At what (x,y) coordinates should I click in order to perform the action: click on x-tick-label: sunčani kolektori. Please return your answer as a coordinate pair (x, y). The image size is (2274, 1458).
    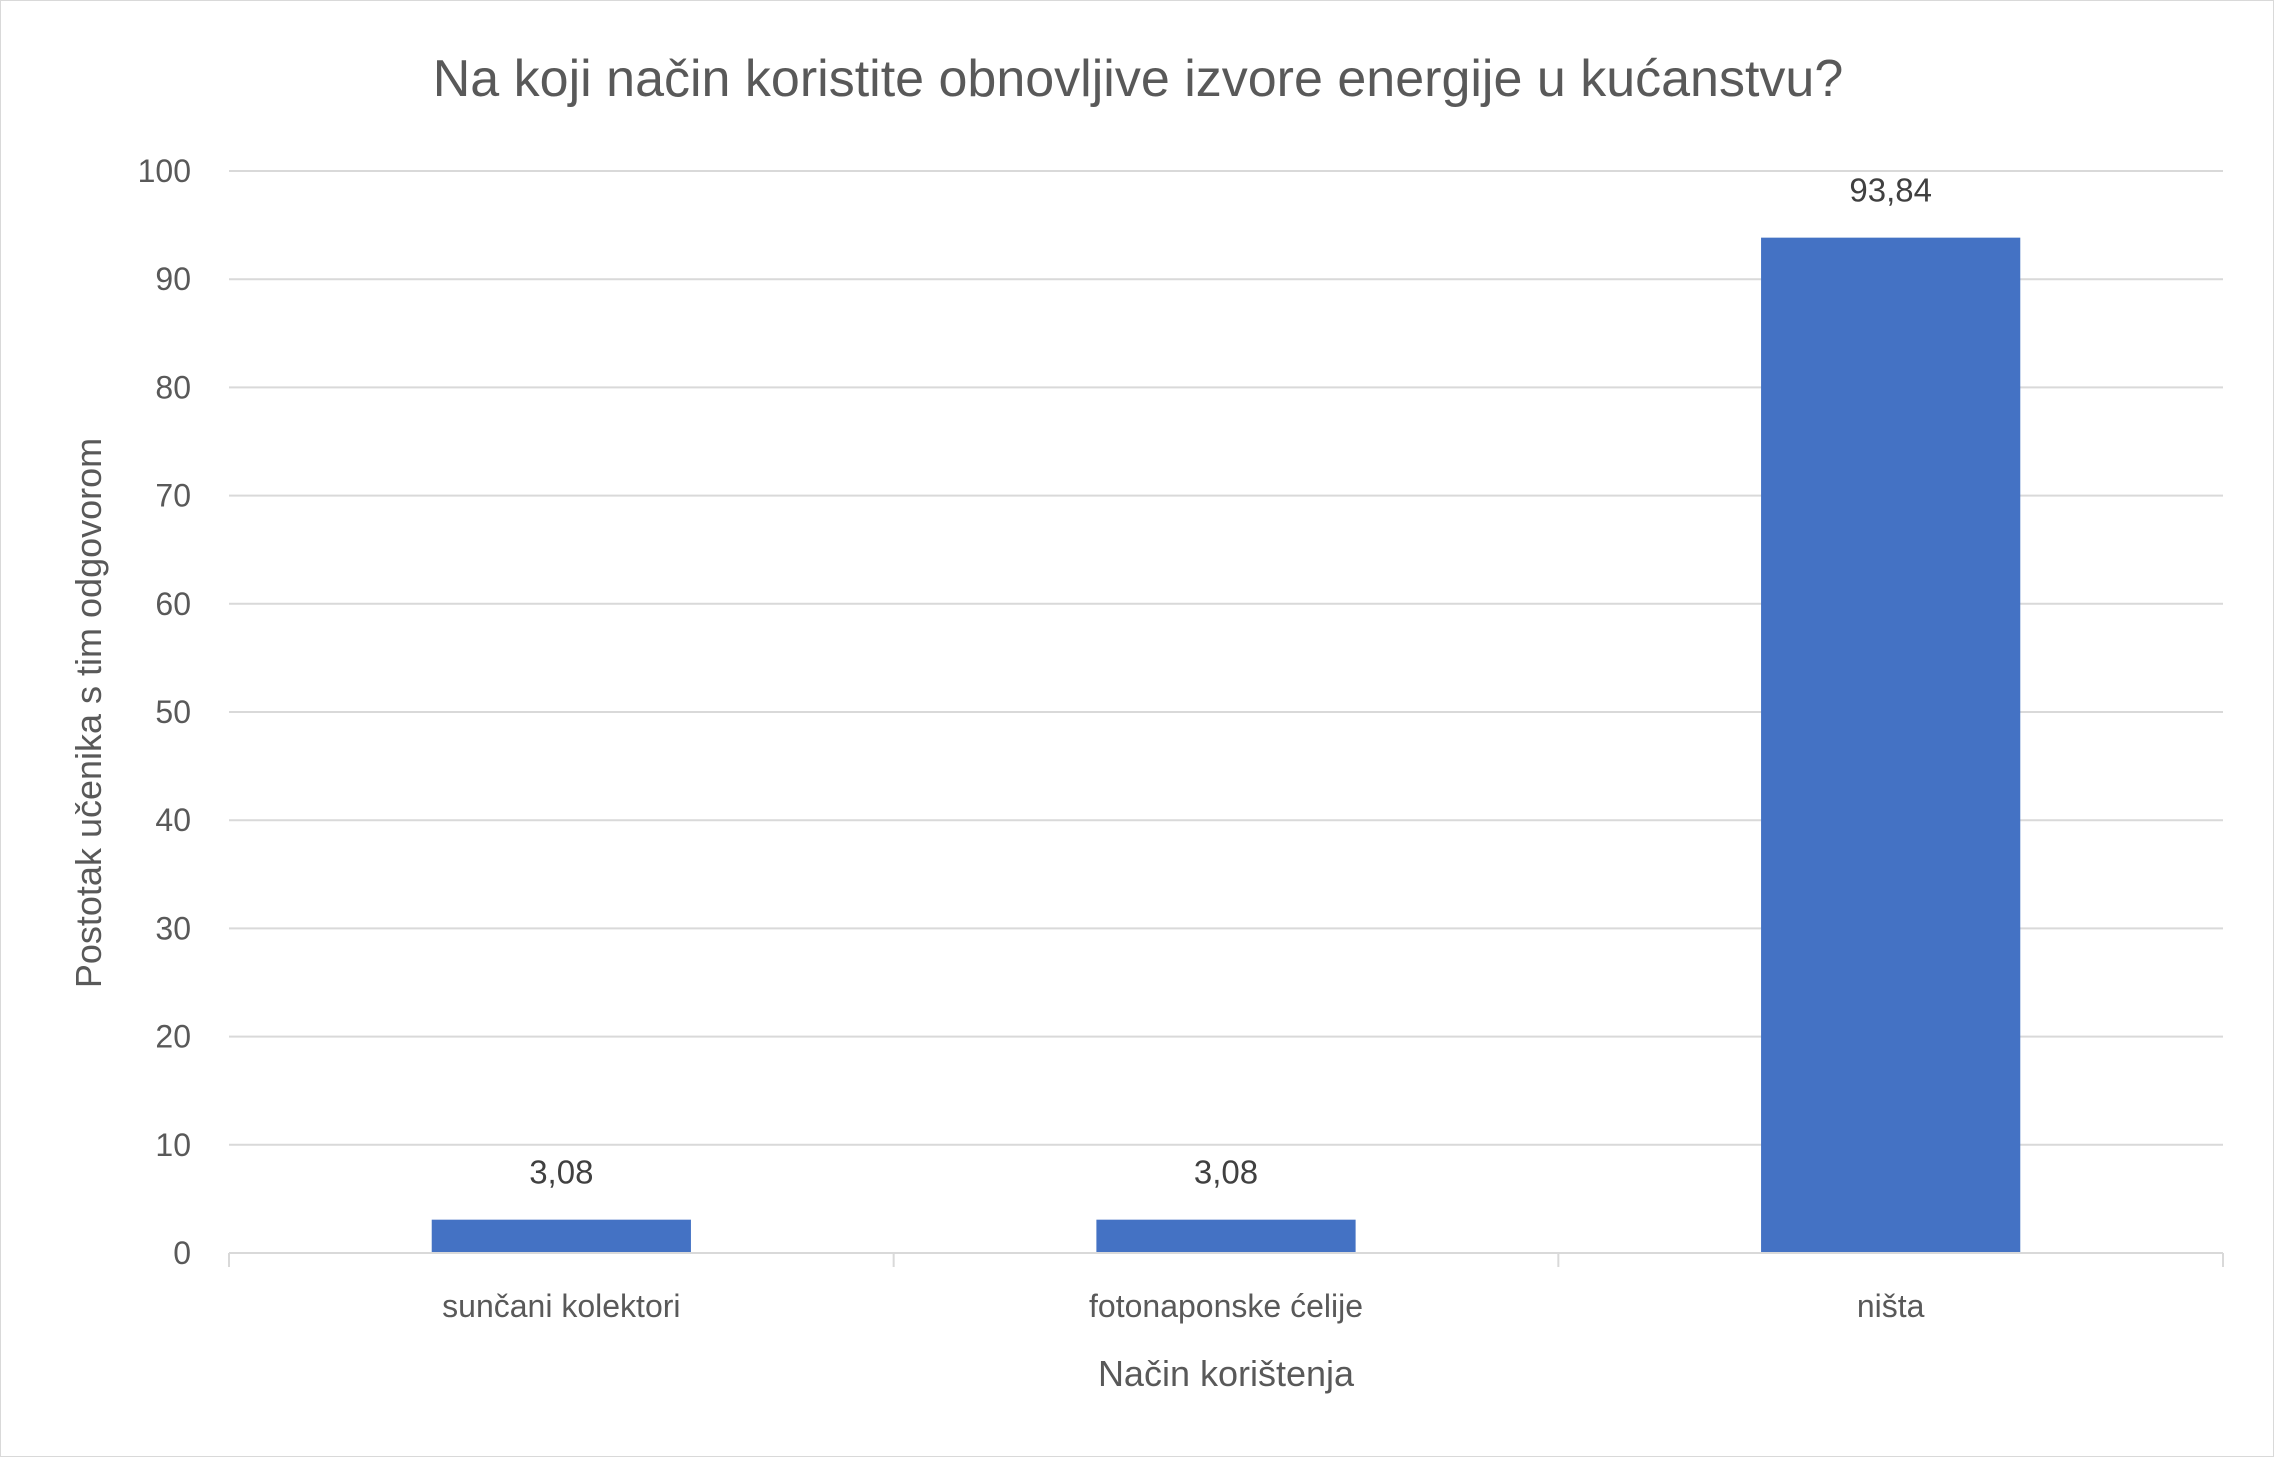
    Looking at the image, I should click on (561, 1306).